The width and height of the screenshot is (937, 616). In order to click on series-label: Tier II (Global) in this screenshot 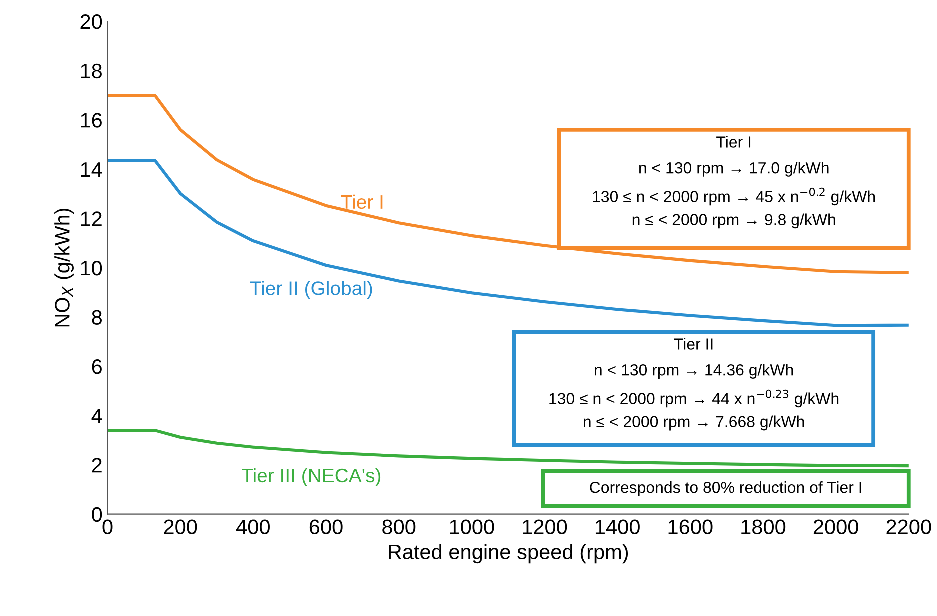, I will do `click(311, 290)`.